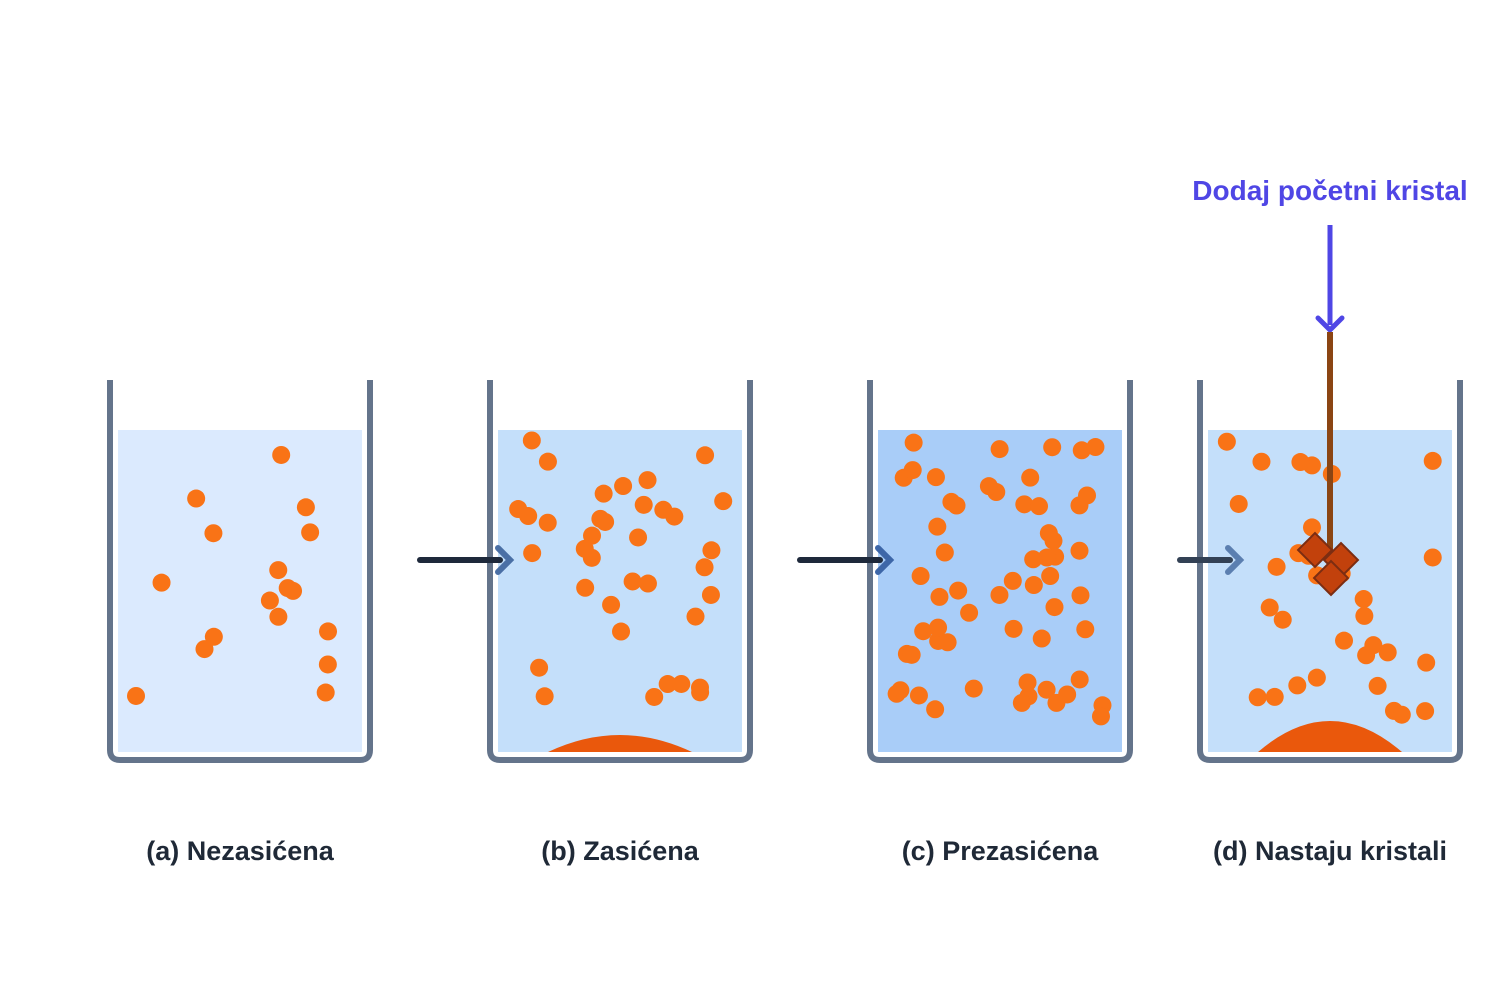 This screenshot has height=1000, width=1500. I want to click on indicator-arrow-head, so click(1330, 324).